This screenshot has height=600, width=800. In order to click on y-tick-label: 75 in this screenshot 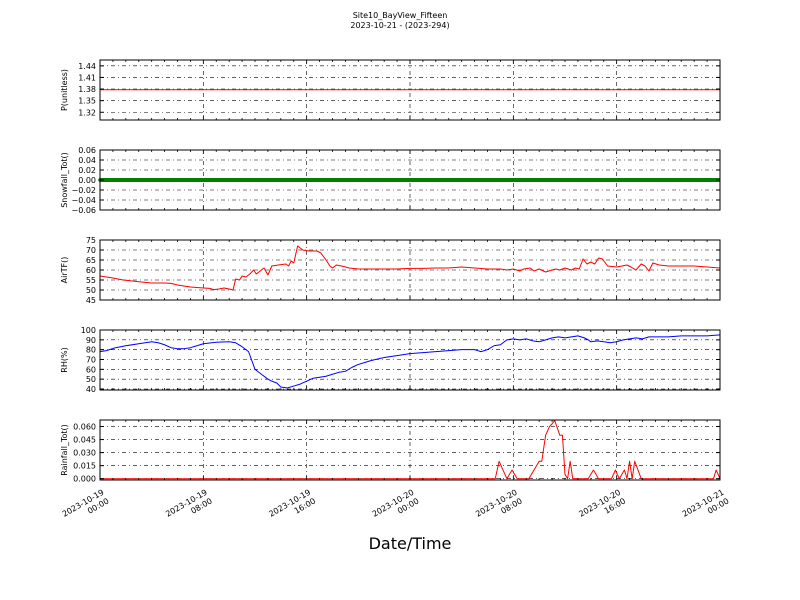, I will do `click(91, 240)`.